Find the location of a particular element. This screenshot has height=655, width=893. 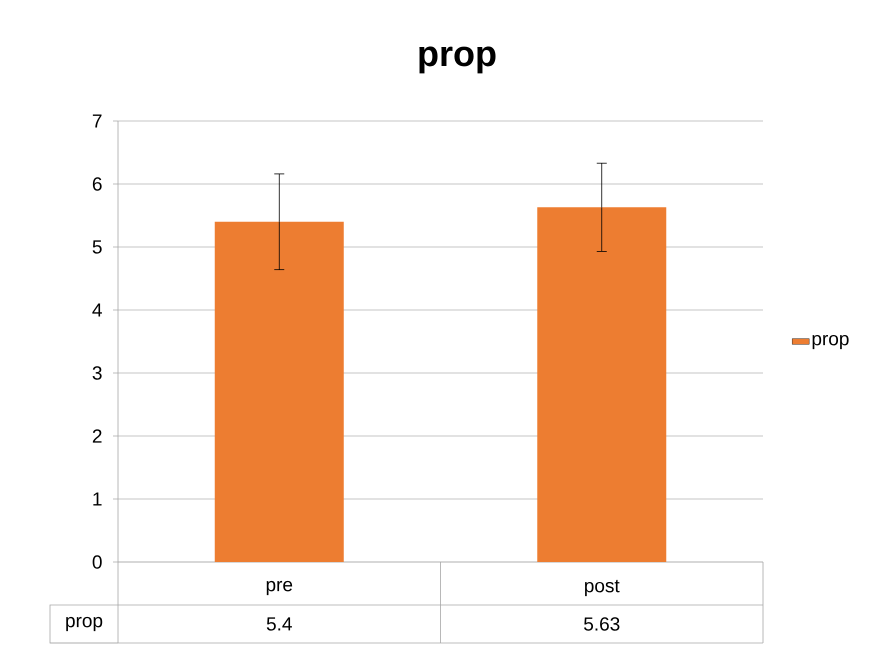

y-tick-label: 6 is located at coordinates (97, 184).